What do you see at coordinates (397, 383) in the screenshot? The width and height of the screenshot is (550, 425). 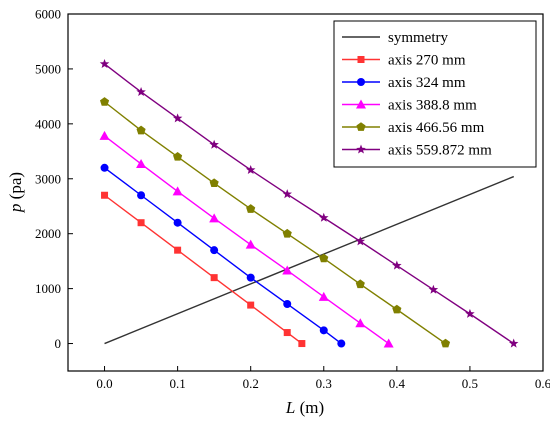 I see `x-tick-label: 0.4` at bounding box center [397, 383].